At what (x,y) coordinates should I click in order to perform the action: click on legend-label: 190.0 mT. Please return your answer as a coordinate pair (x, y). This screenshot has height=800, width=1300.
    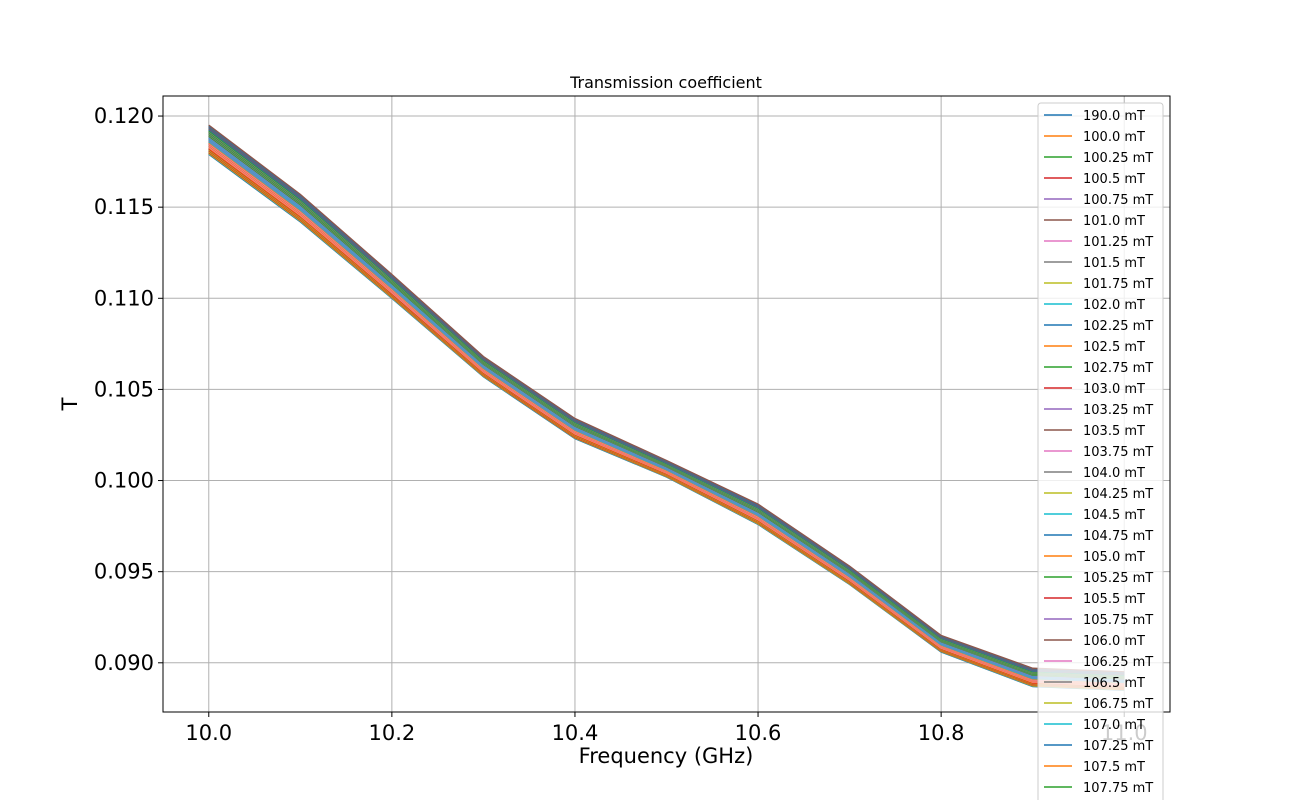
    Looking at the image, I should click on (1114, 116).